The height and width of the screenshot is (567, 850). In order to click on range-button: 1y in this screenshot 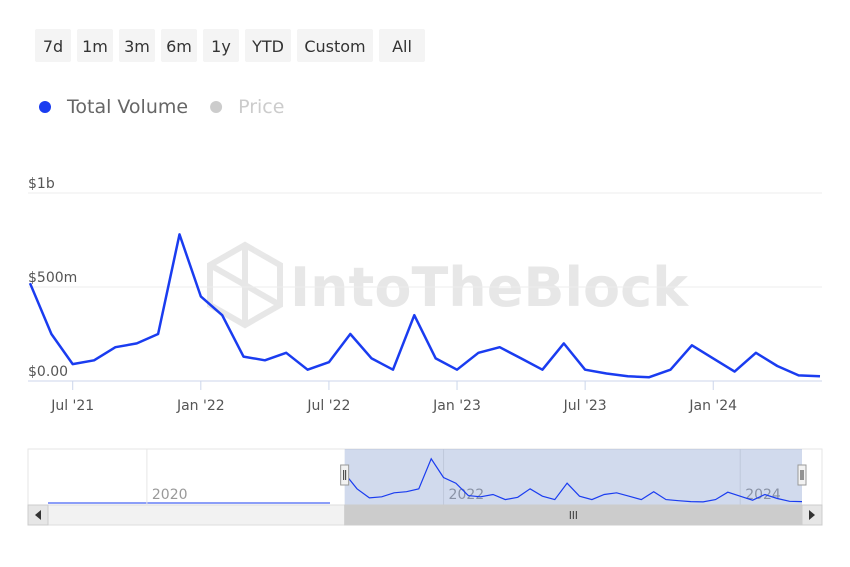, I will do `click(221, 45)`.